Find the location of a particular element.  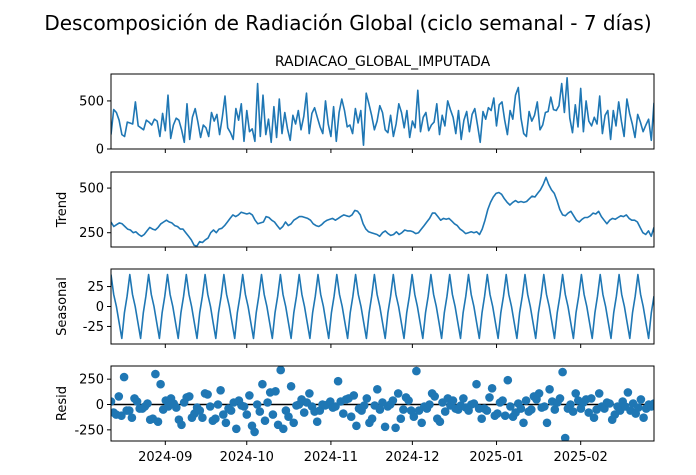

panel-title: RADIACAO_GLOBAL_IMPUTADA is located at coordinates (383, 62).